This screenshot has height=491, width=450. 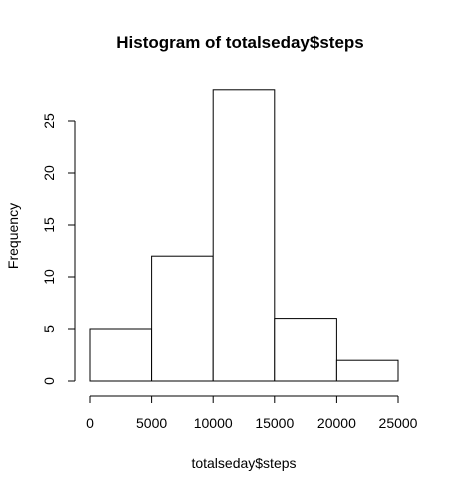 I want to click on x-tick-label: 0, so click(x=90, y=423).